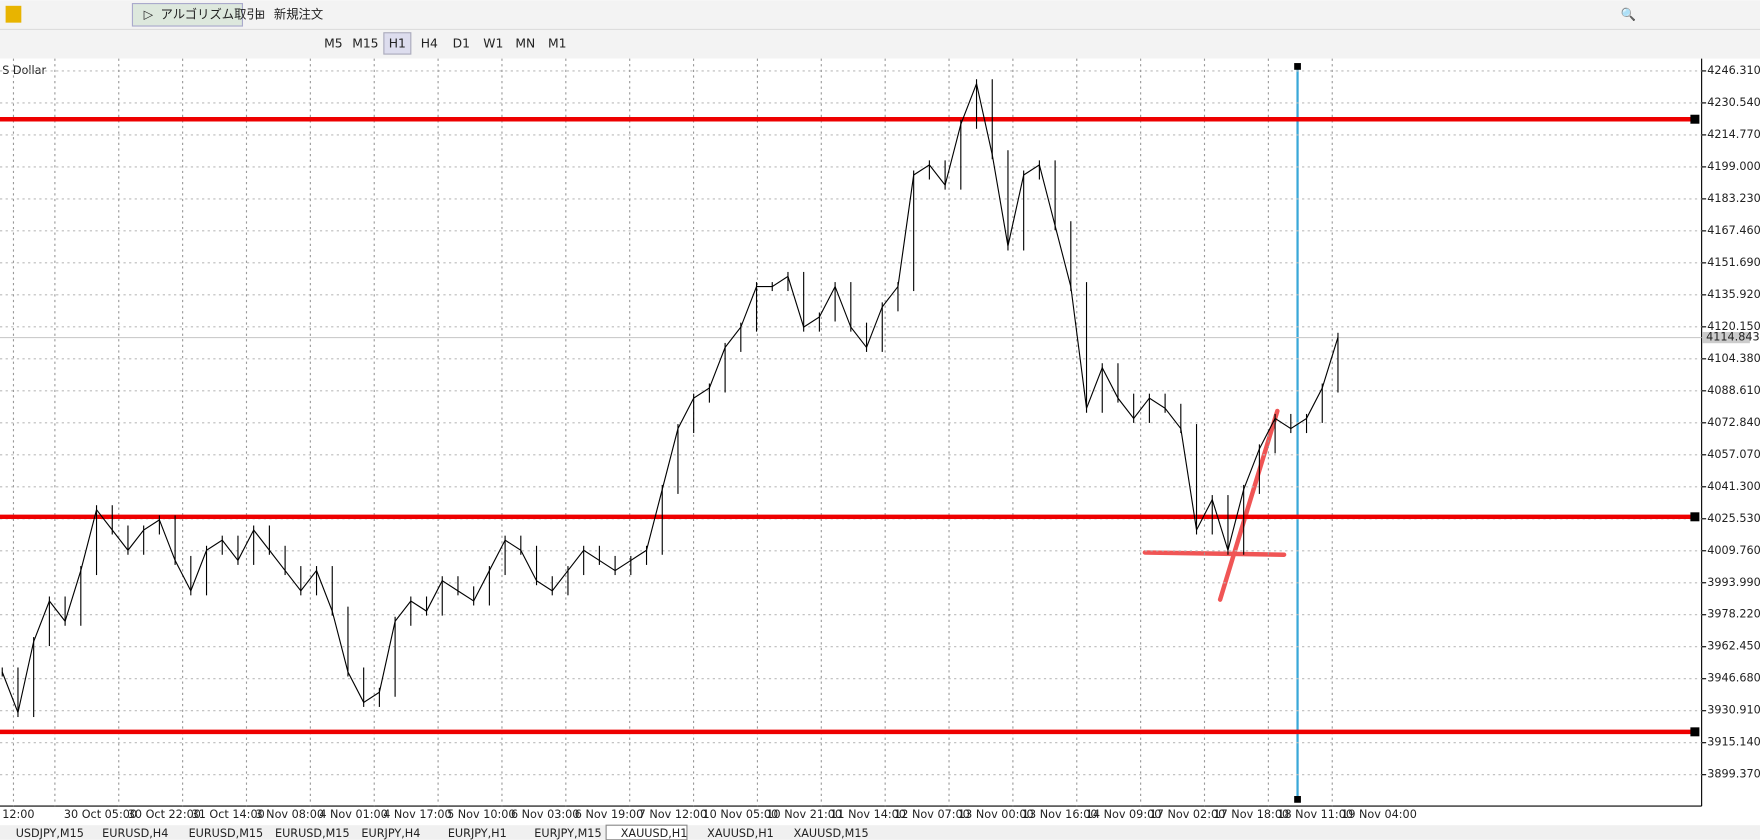 The height and width of the screenshot is (840, 1760). What do you see at coordinates (1733, 390) in the screenshot?
I see `price-label: 4088.610` at bounding box center [1733, 390].